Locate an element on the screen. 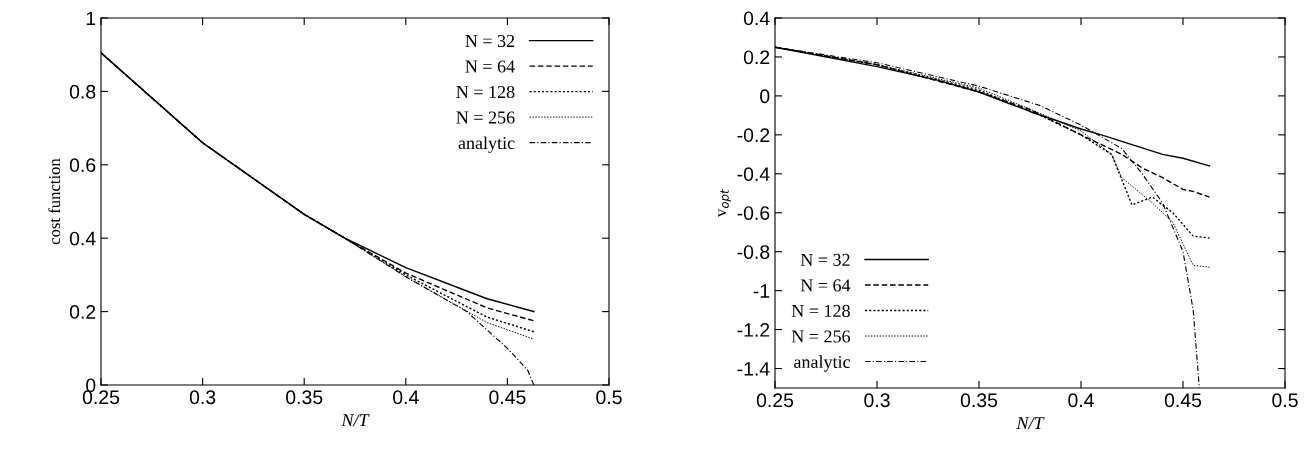 The width and height of the screenshot is (1315, 469). y-tick-label: -0.2 is located at coordinates (753, 135).